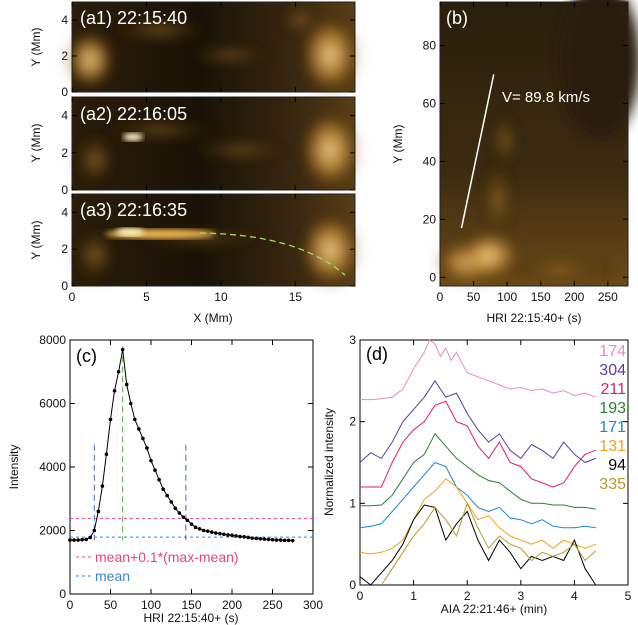 The height and width of the screenshot is (625, 638). I want to click on series-174-line, so click(478, 370).